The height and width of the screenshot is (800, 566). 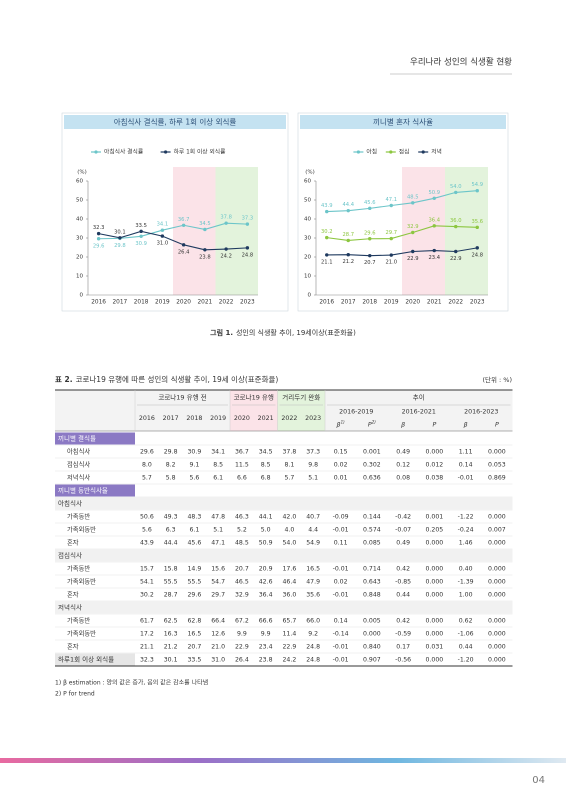 I want to click on data-label: 36.7, so click(x=184, y=220).